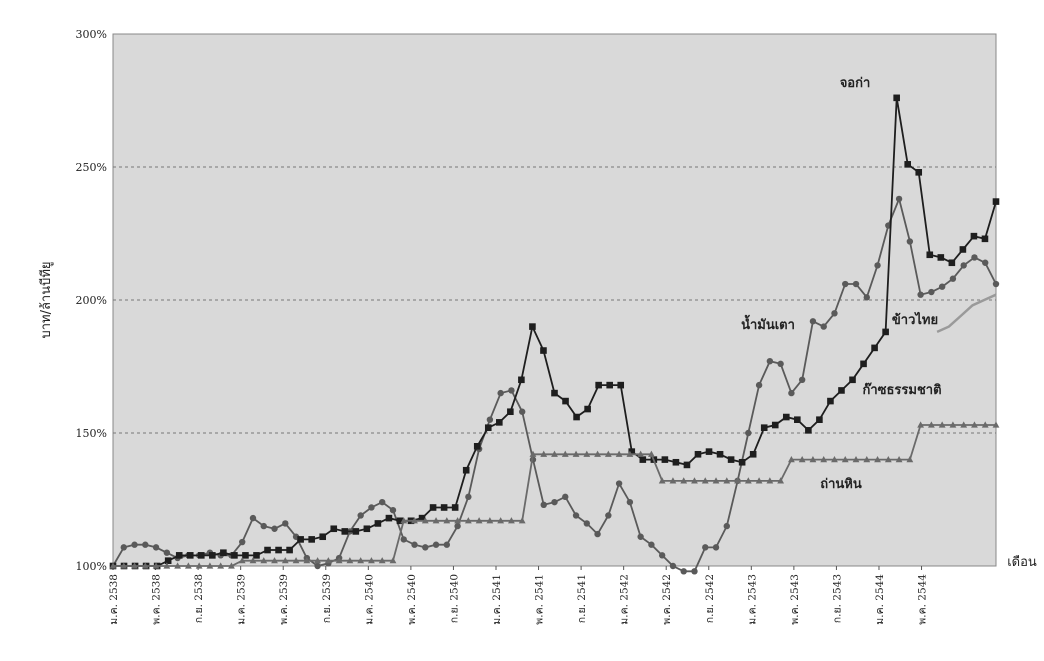  What do you see at coordinates (752, 599) in the screenshot?
I see `x-tick-label: ม.ค. 2543` at bounding box center [752, 599].